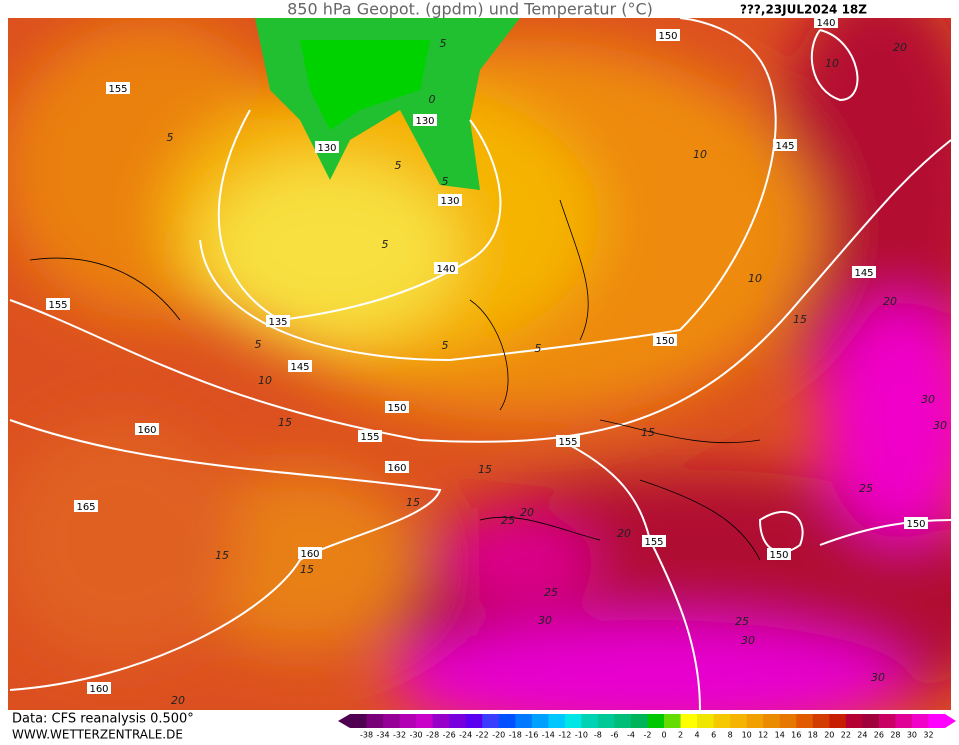  What do you see at coordinates (950, 721) in the screenshot?
I see `scale-arrow` at bounding box center [950, 721].